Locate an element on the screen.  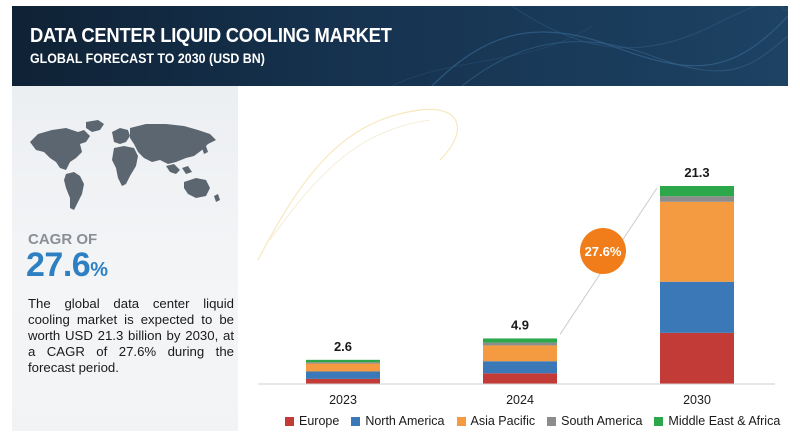
legend-item-4: Middle East & Africa is located at coordinates (717, 421).